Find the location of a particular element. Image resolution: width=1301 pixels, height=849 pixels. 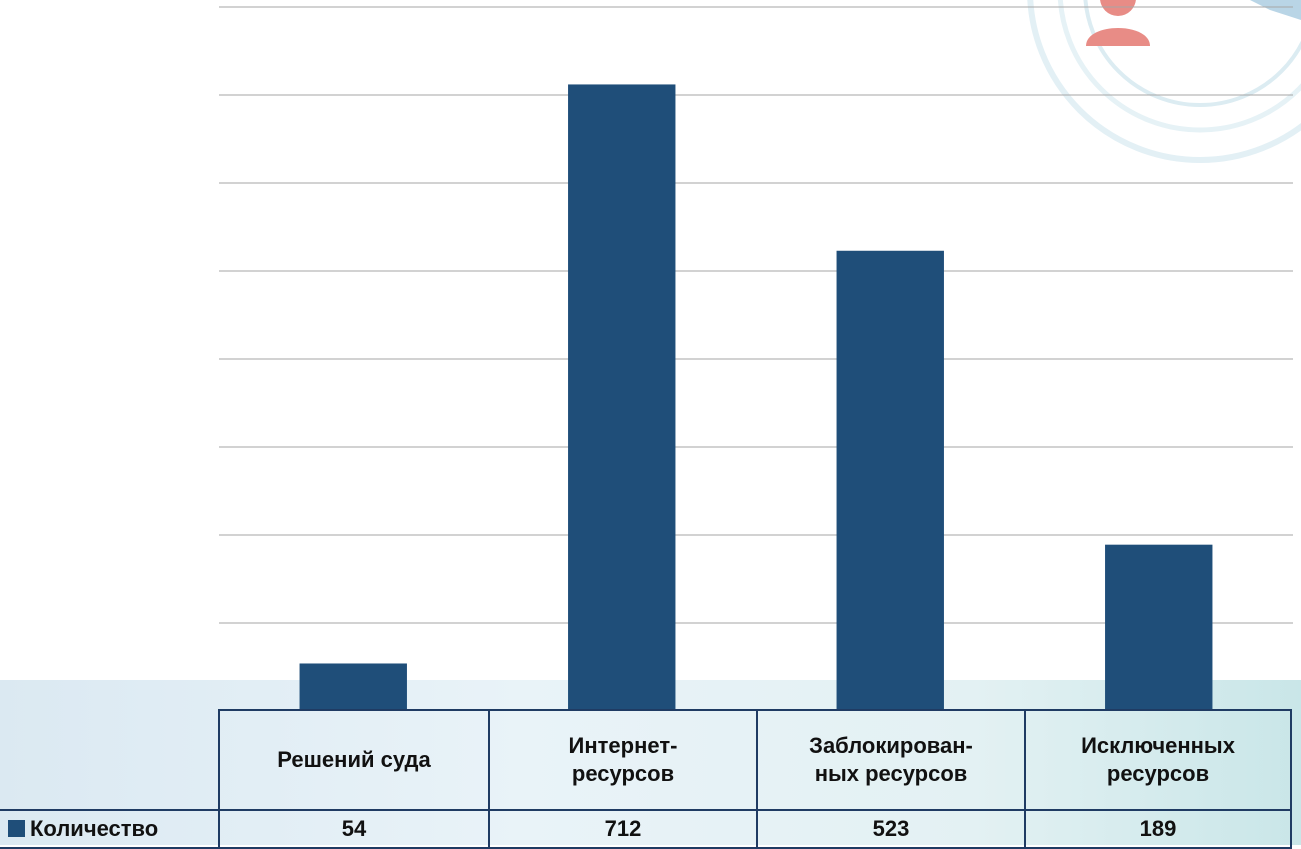

category-label: Заблокирован-ных ресурсов is located at coordinates (891, 759).